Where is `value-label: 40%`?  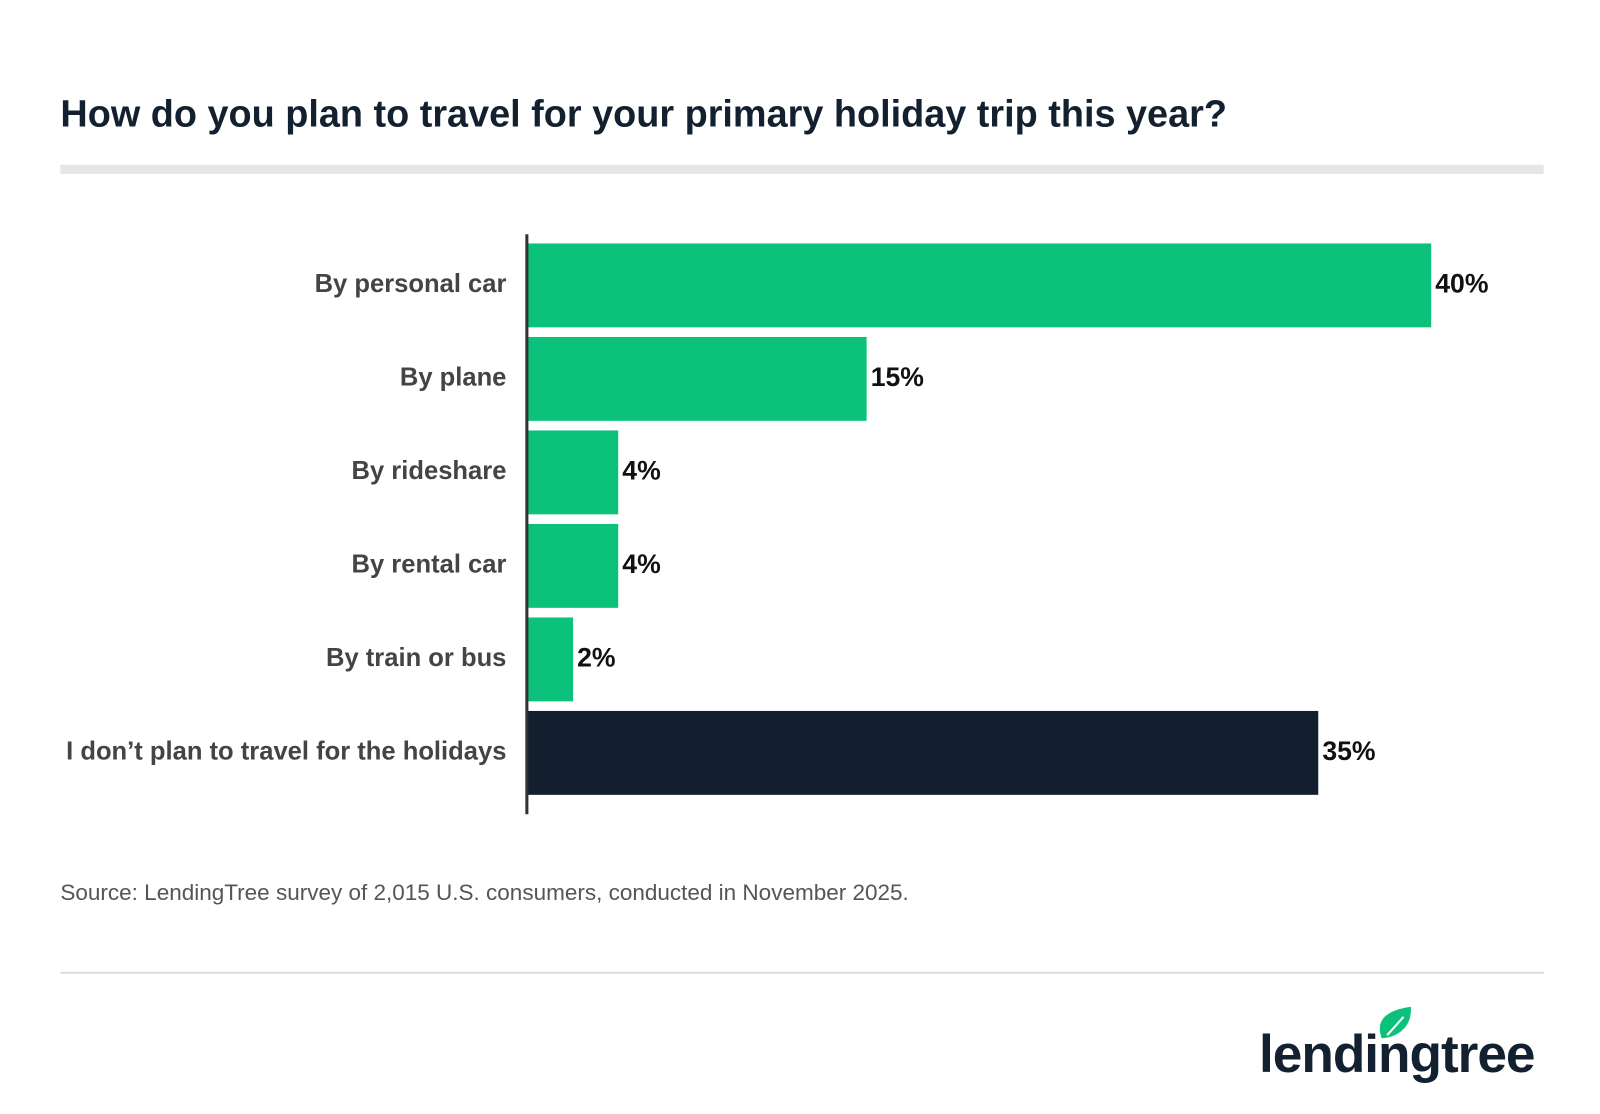
value-label: 40% is located at coordinates (1461, 283).